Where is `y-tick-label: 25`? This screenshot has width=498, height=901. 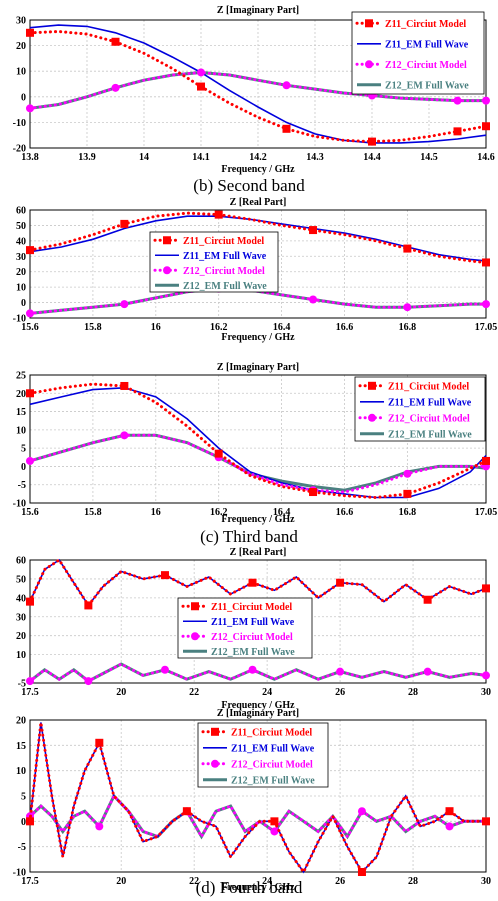 y-tick-label: 25 is located at coordinates (21, 376).